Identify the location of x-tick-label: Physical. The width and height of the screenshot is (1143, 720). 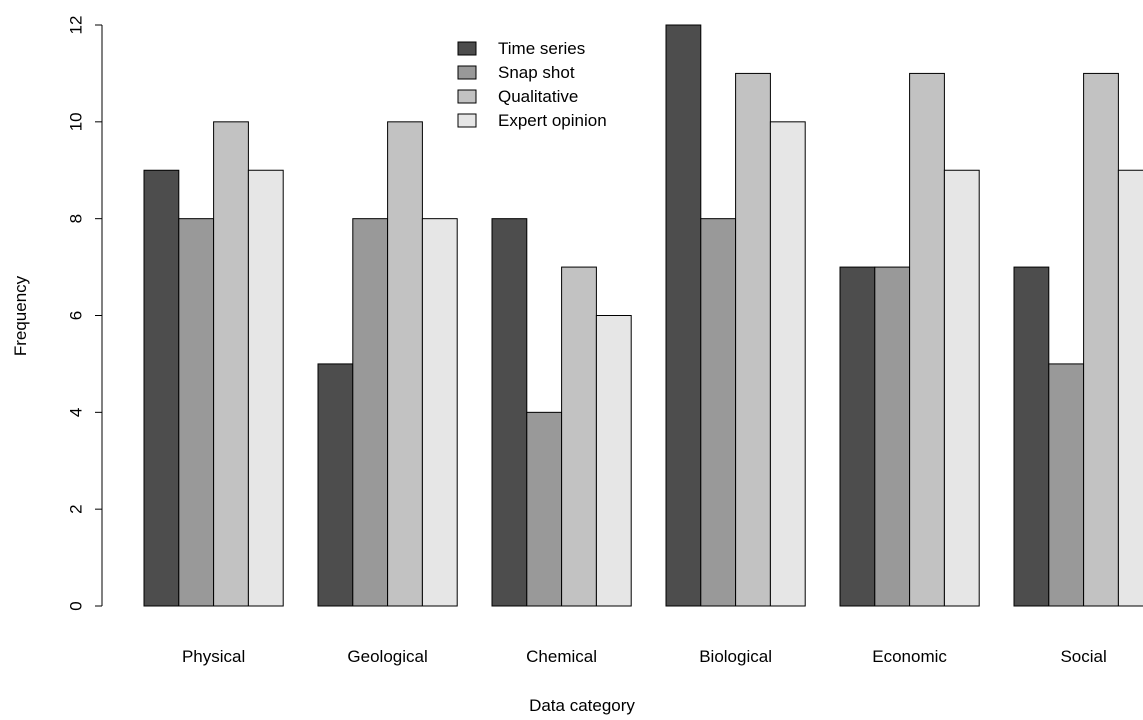
(213, 656).